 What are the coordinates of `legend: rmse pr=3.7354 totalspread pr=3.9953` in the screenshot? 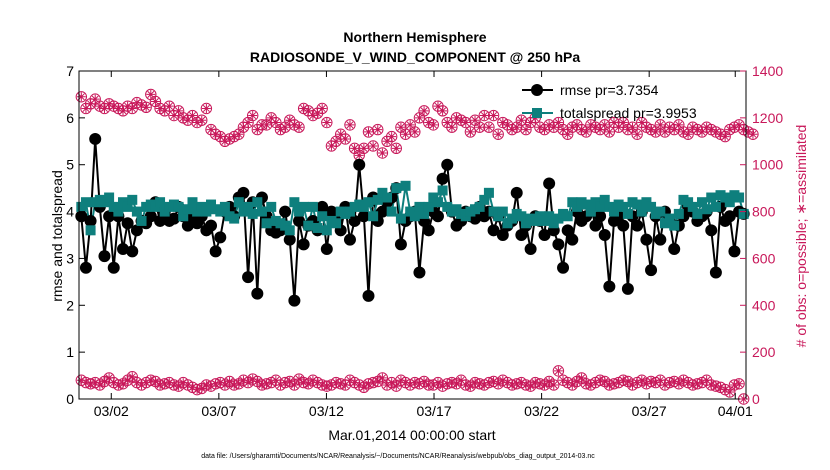 It's located at (609, 101).